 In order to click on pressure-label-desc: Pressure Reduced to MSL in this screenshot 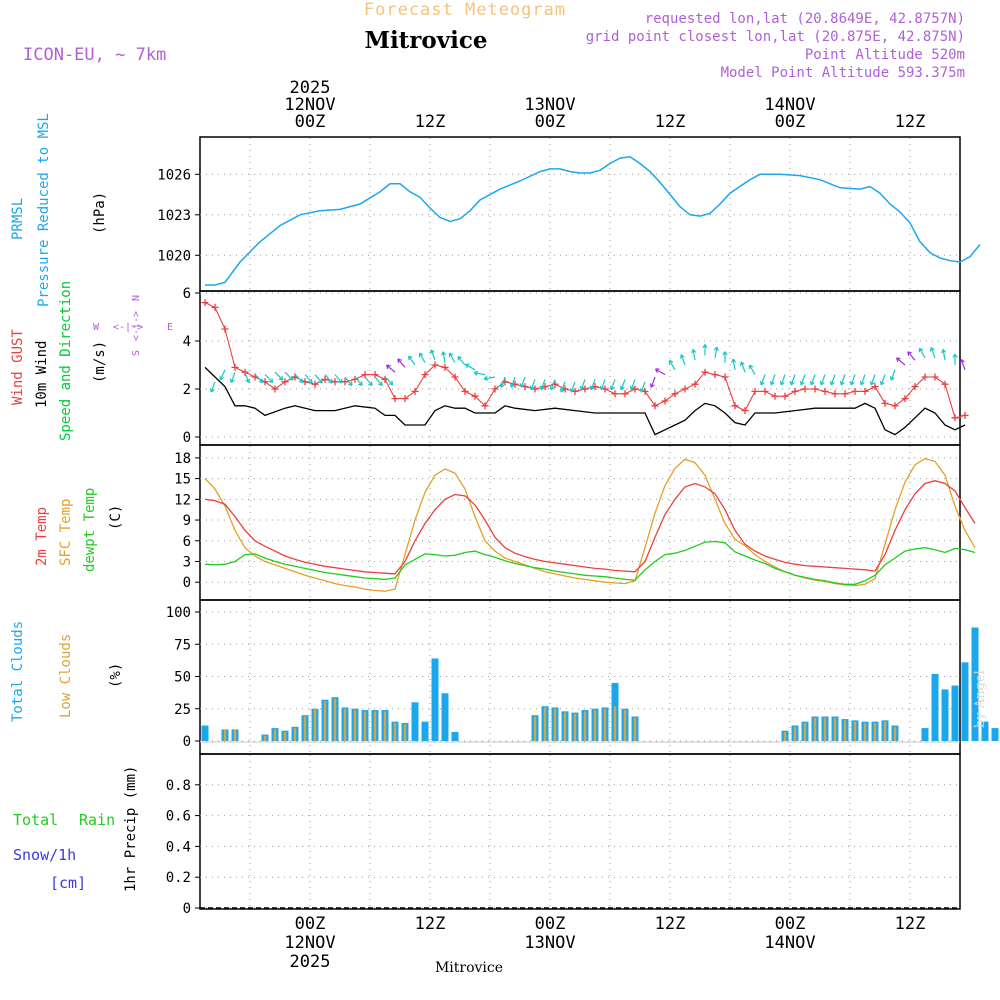, I will do `click(44, 210)`.